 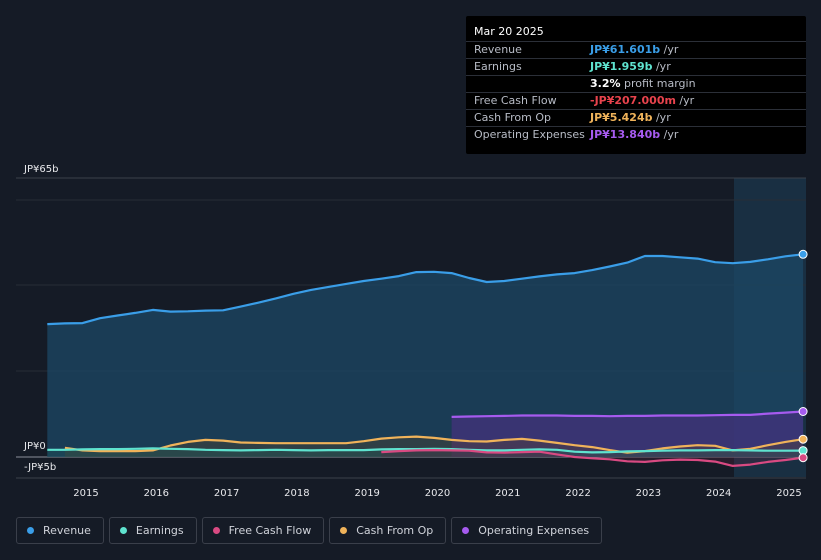 I want to click on revenue-endpoint, so click(x=803, y=254).